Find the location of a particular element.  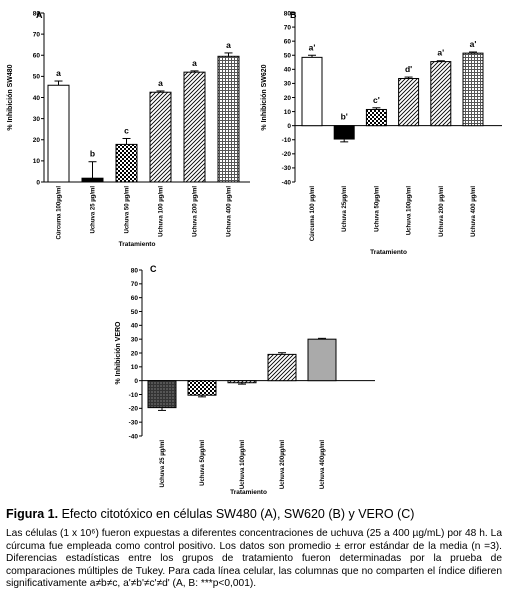

chart-1-y-tick-label: 40 is located at coordinates (288, 70).